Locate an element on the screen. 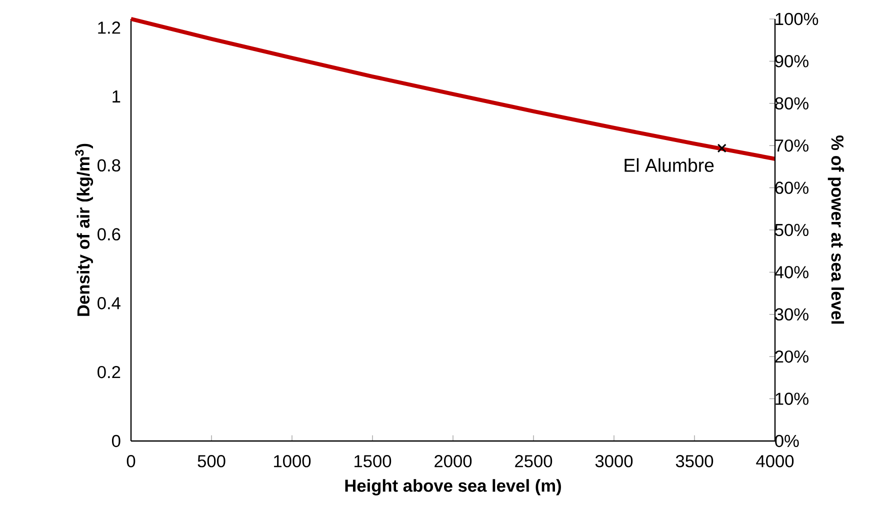 The width and height of the screenshot is (896, 531). y-tick-label: 1 is located at coordinates (116, 96).